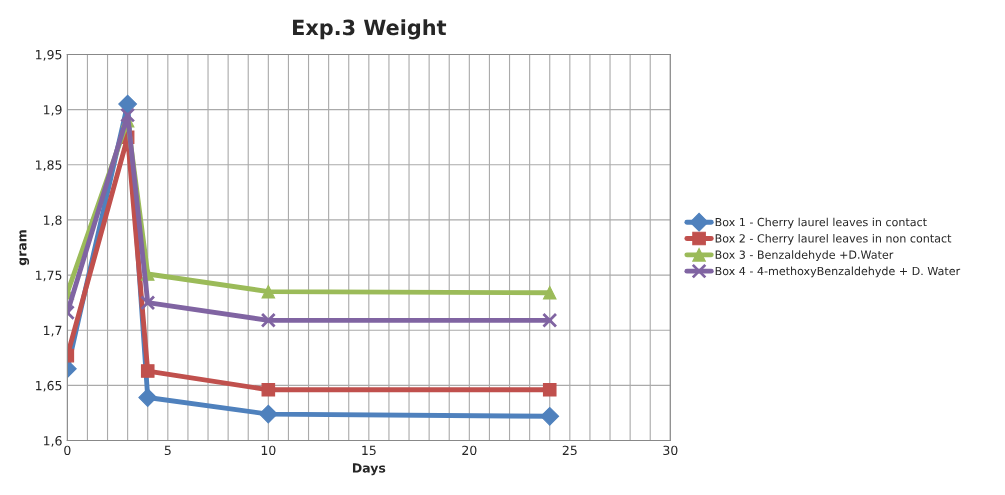  Describe the element at coordinates (67, 450) in the screenshot. I see `x-tick-label: 0` at that location.